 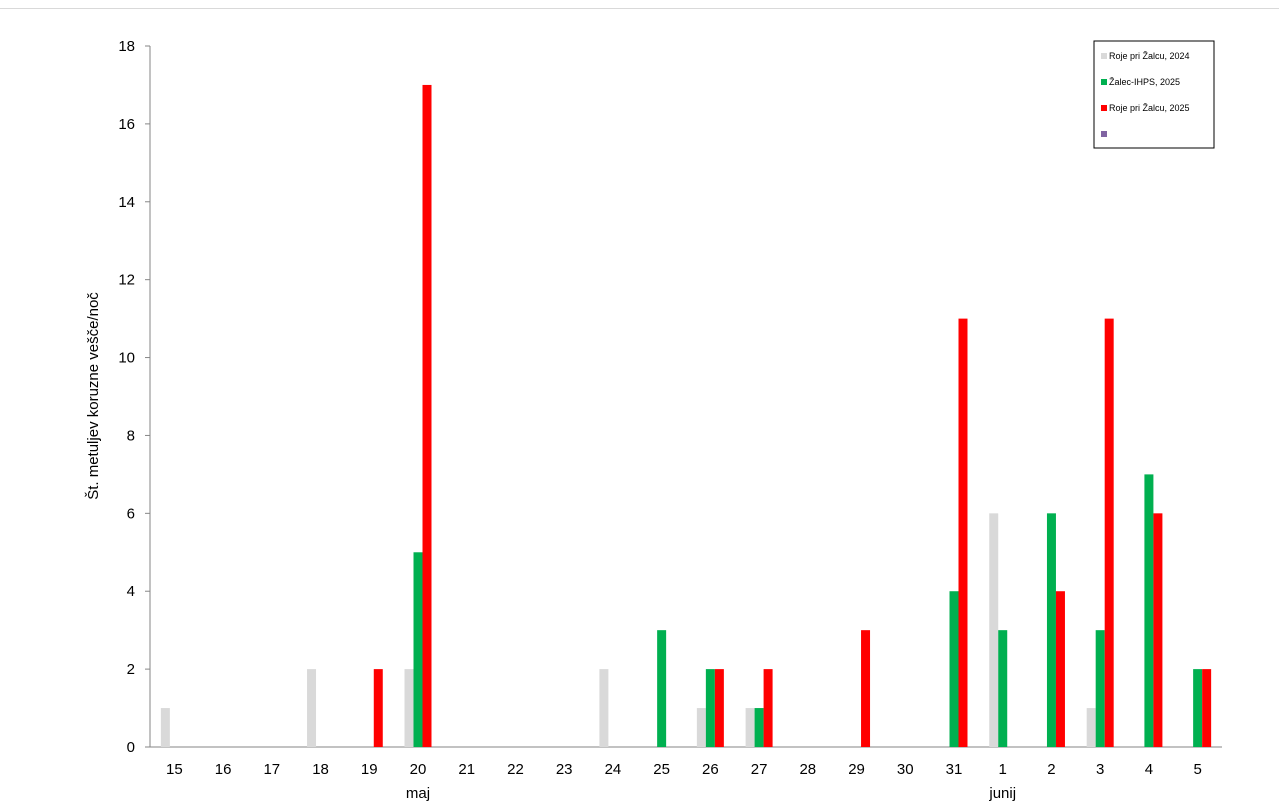 I want to click on legend-box, so click(x=1154, y=94).